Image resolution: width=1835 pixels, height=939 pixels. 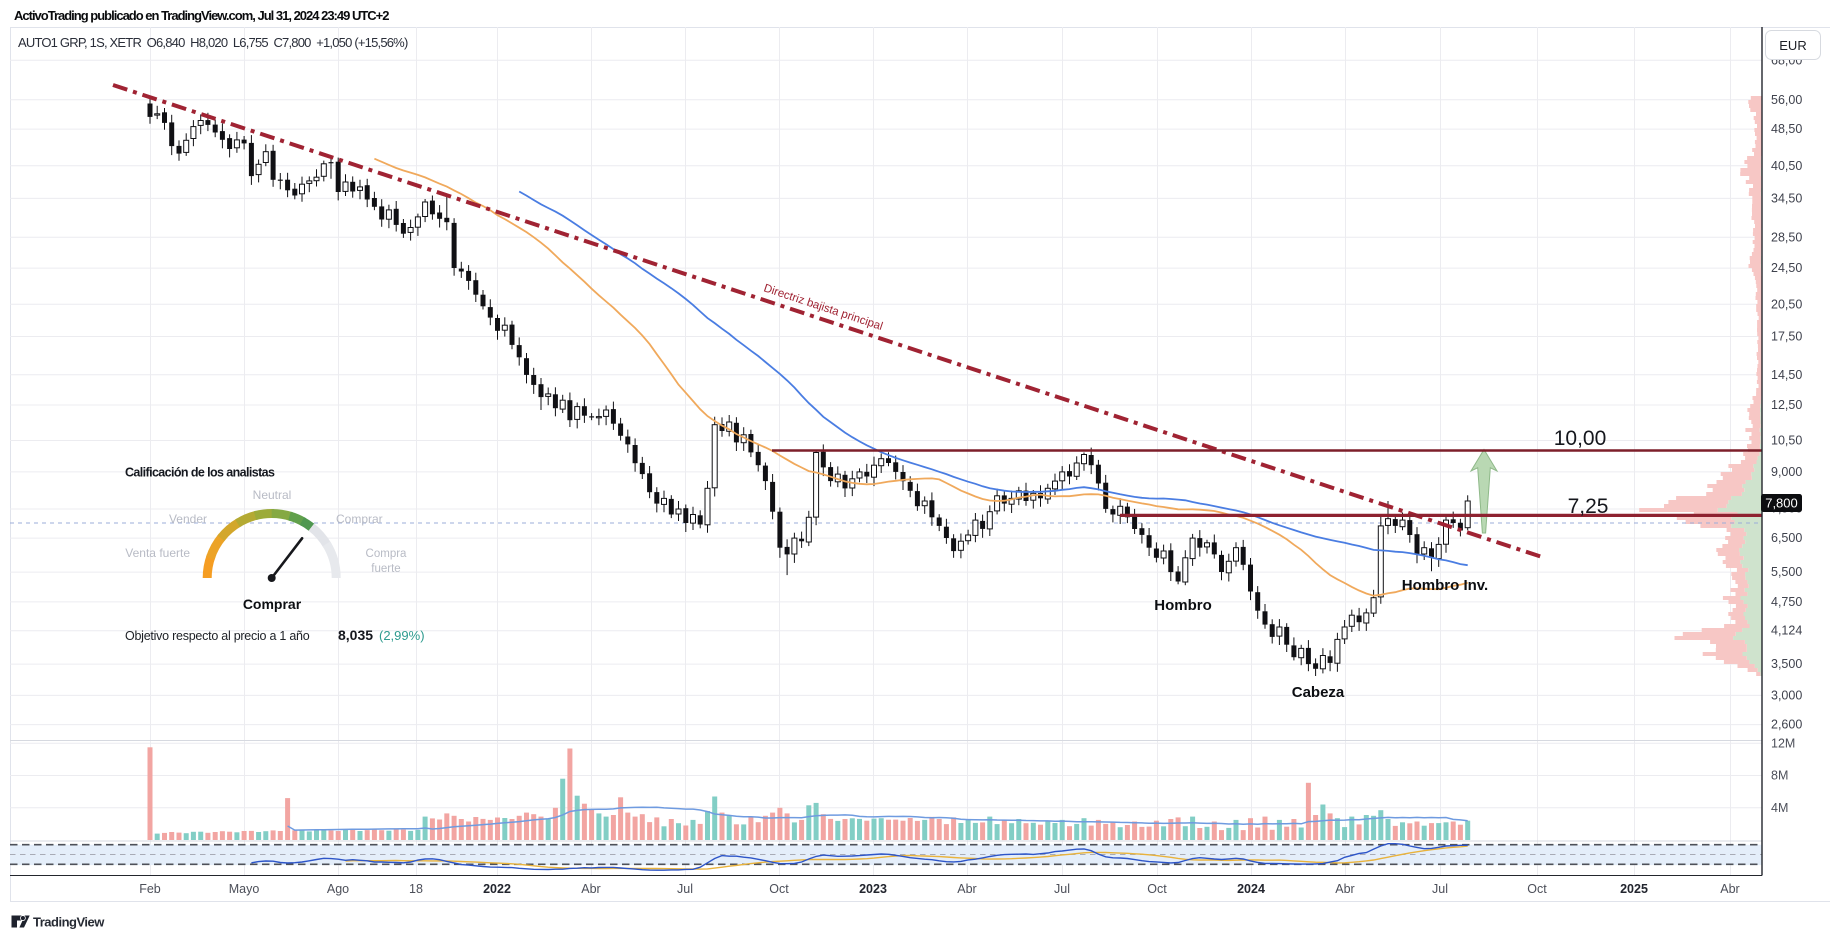 I want to click on svg-text: 9,000, so click(x=1786, y=472).